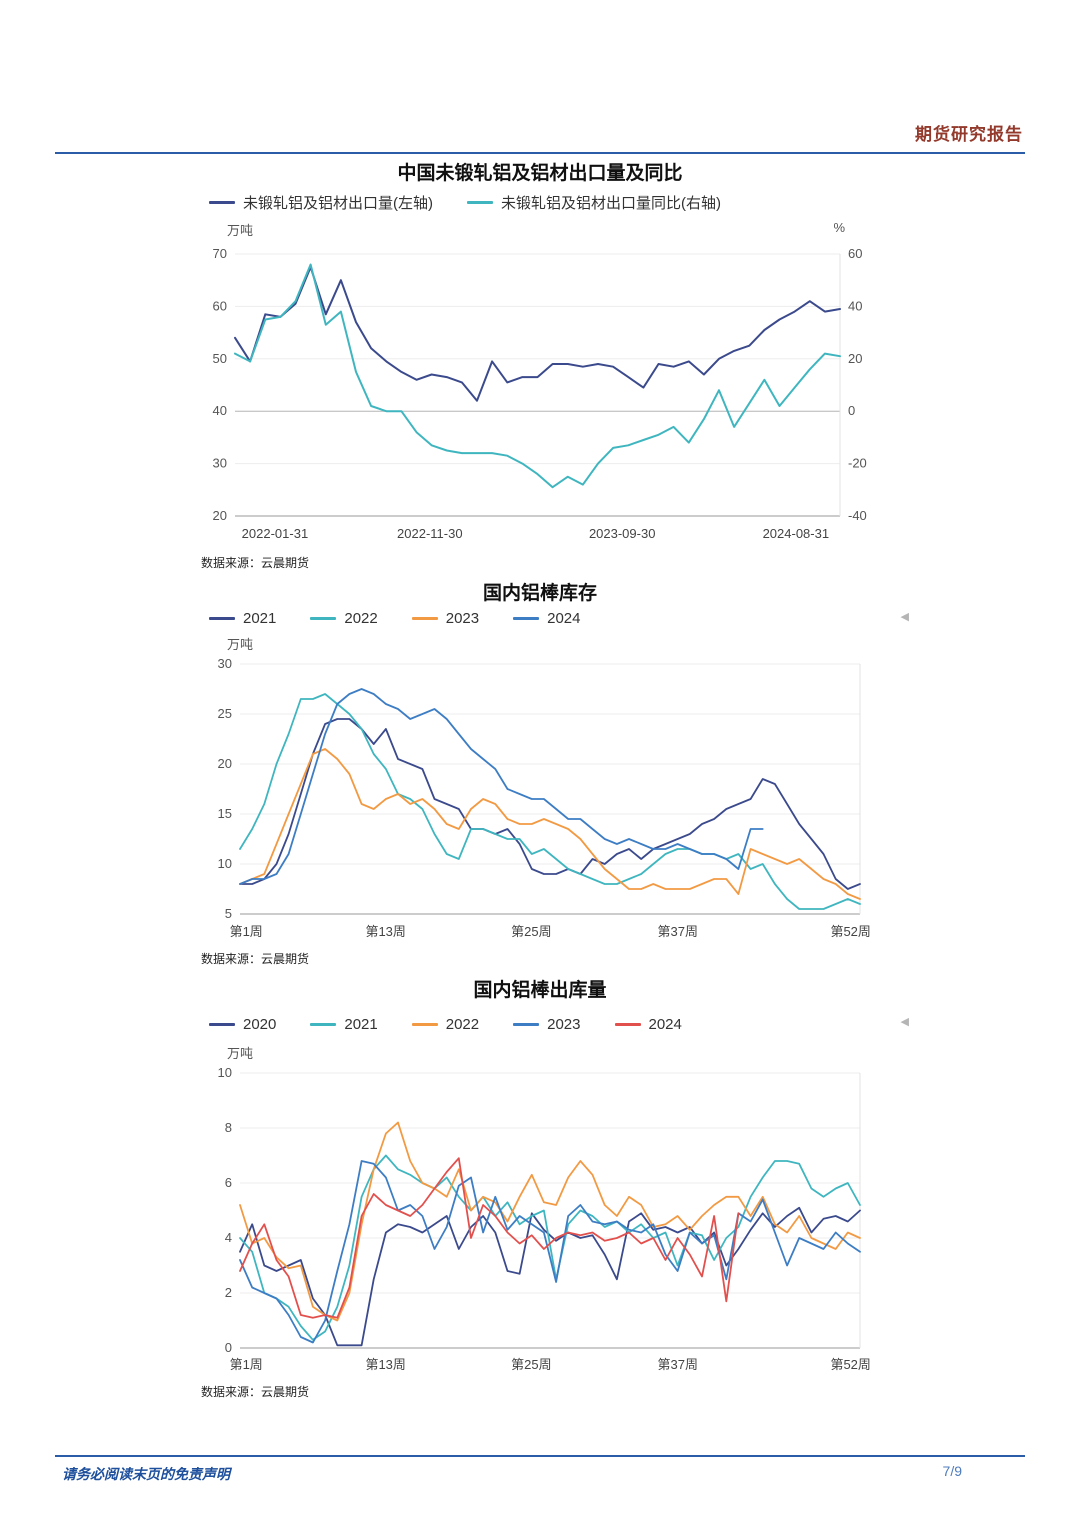 The image size is (1080, 1526). I want to click on y-axis-tick-label: 8, so click(228, 1127).